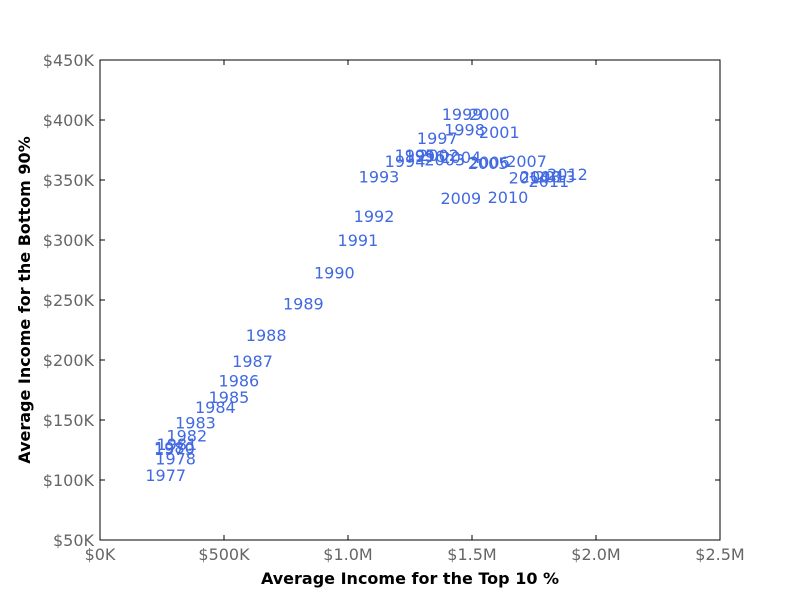 The image size is (800, 600). Describe the element at coordinates (405, 161) in the screenshot. I see `data-point-label: 1994` at that location.